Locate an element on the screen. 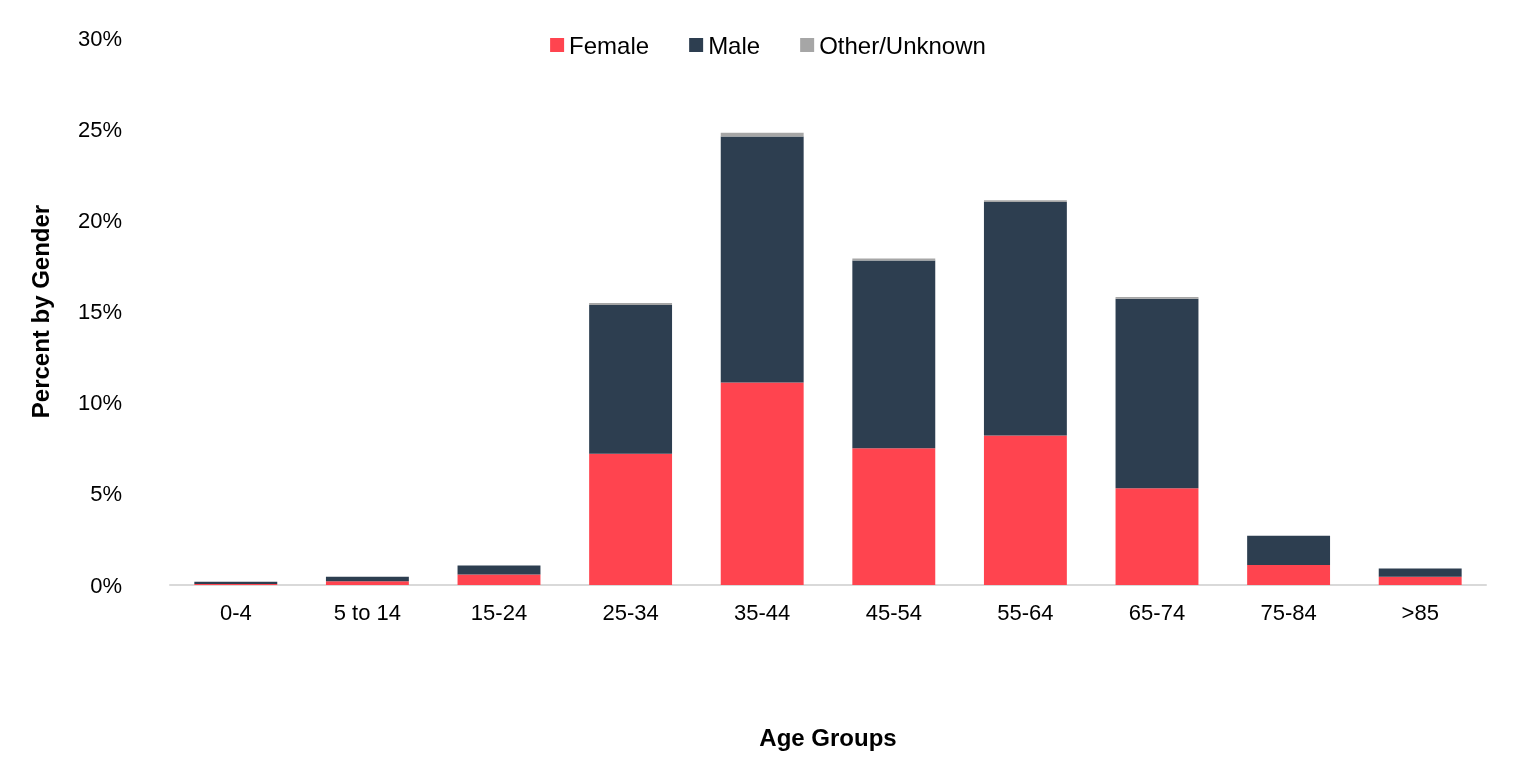  y-tick-label: 20% is located at coordinates (99, 220).